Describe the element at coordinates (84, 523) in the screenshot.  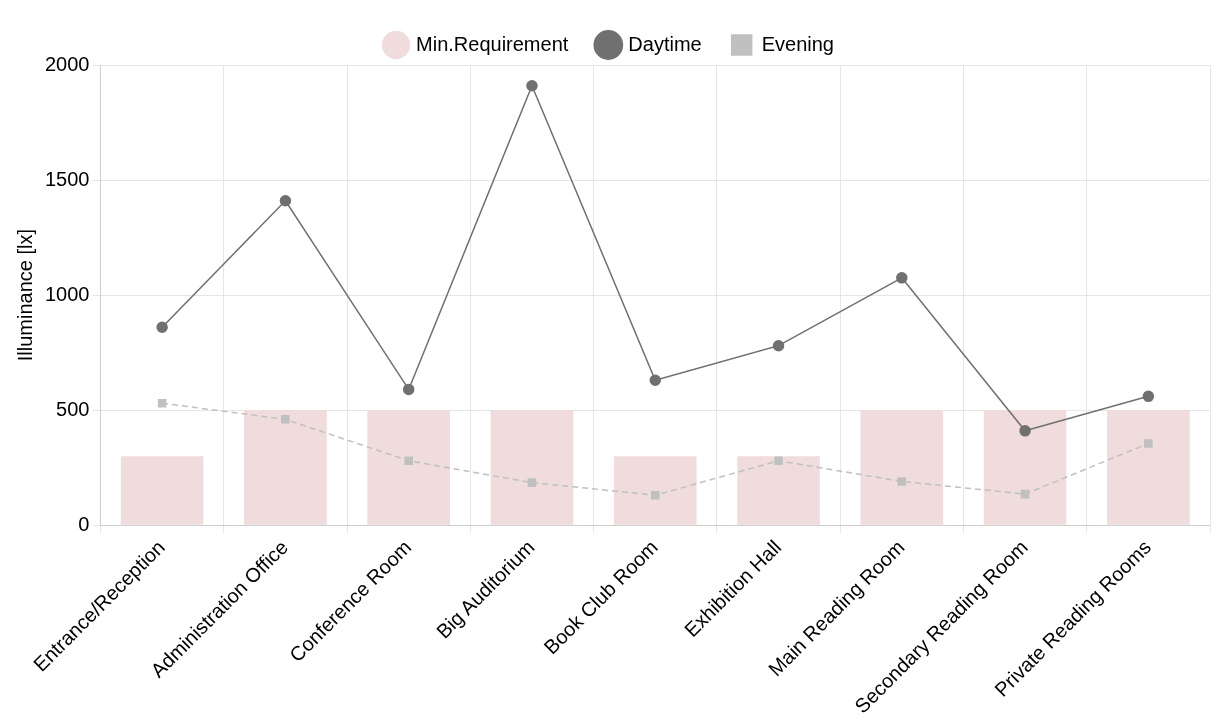
I see `y-tick-label: 0` at that location.